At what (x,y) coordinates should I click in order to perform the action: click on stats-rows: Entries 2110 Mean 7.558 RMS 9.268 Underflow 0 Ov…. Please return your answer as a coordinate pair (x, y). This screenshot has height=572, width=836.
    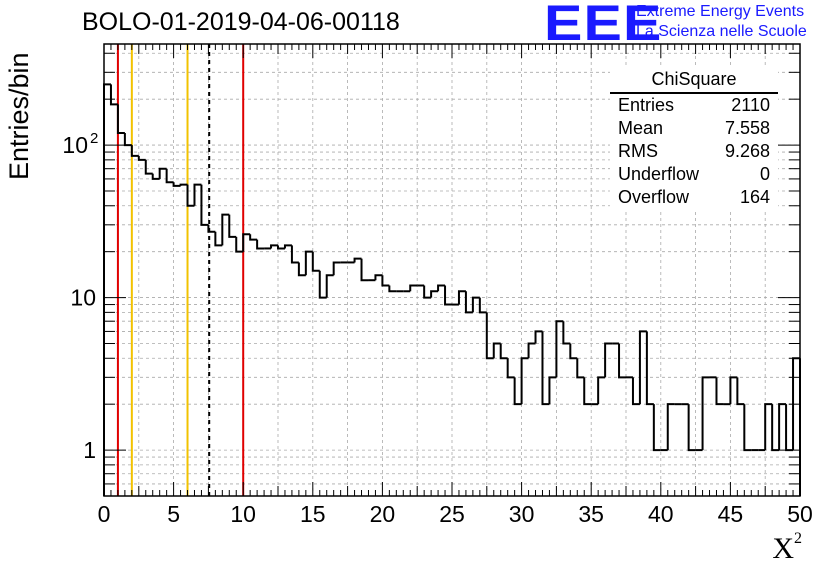
    Looking at the image, I should click on (694, 151).